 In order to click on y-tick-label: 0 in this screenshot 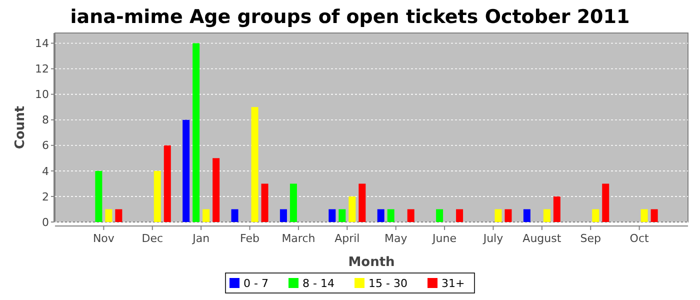, I will do `click(45, 222)`.